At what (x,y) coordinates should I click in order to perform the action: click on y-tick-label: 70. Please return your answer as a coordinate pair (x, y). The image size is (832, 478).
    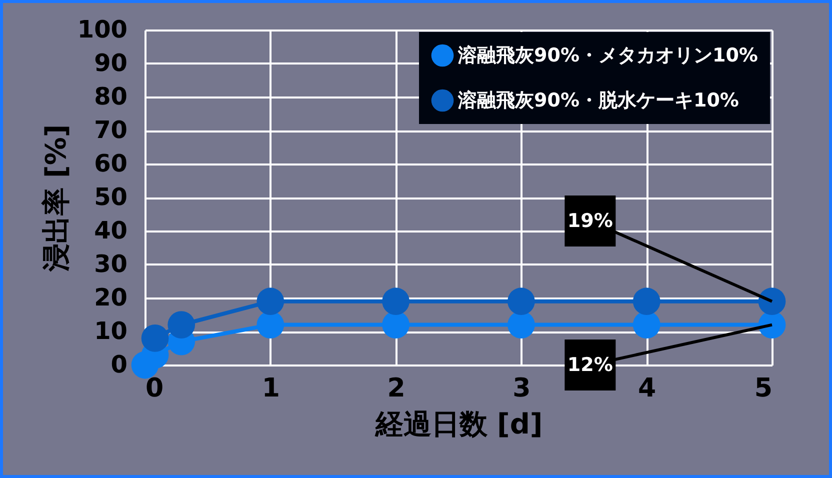
    Looking at the image, I should click on (111, 130).